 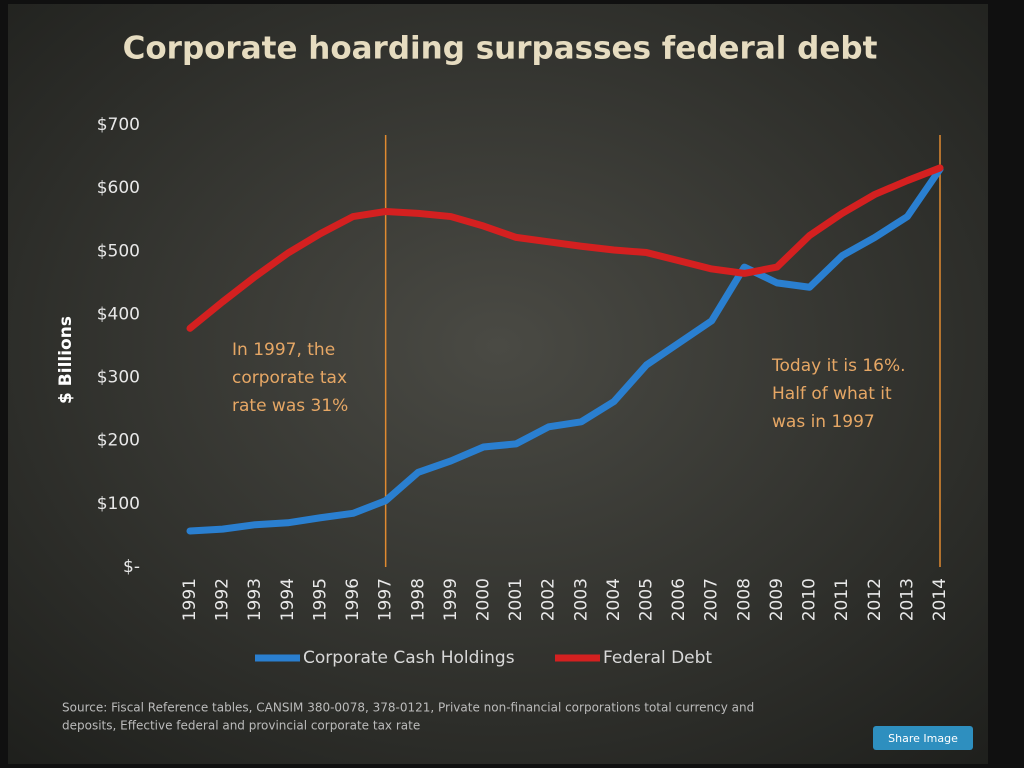 I want to click on y-tick-label: $200, so click(x=118, y=441).